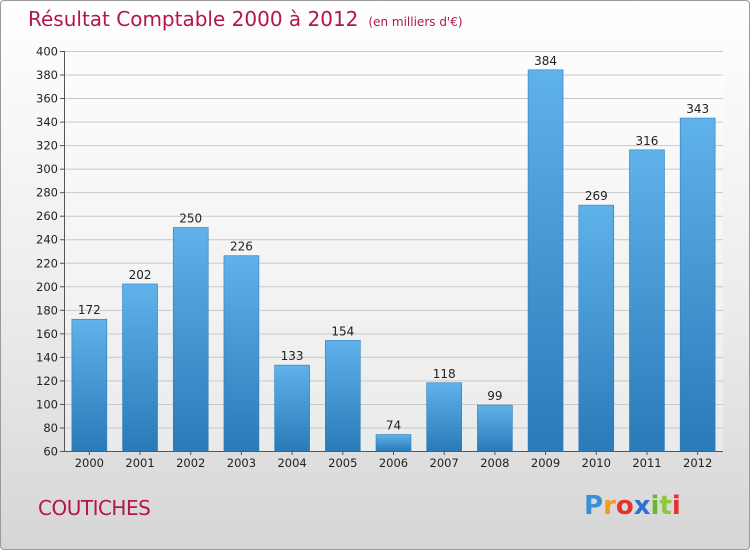 This screenshot has height=550, width=750. I want to click on x-tick-label-2006: 2006, so click(393, 463).